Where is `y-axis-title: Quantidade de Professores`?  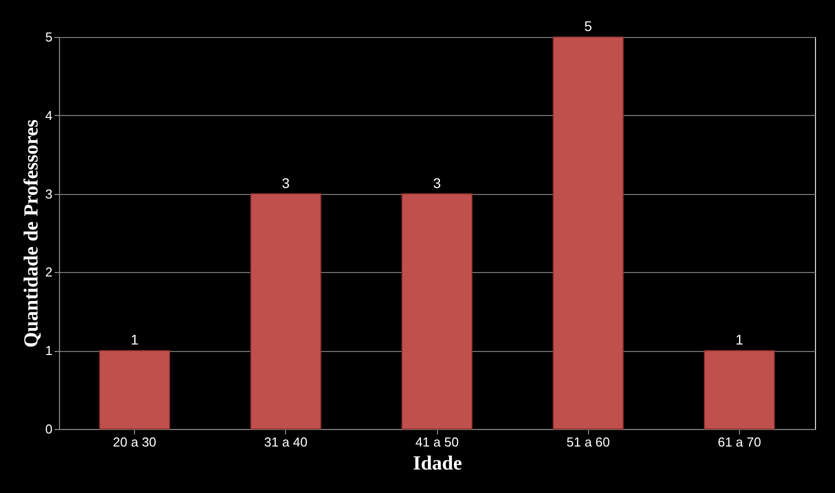
y-axis-title: Quantidade de Professores is located at coordinates (31, 233).